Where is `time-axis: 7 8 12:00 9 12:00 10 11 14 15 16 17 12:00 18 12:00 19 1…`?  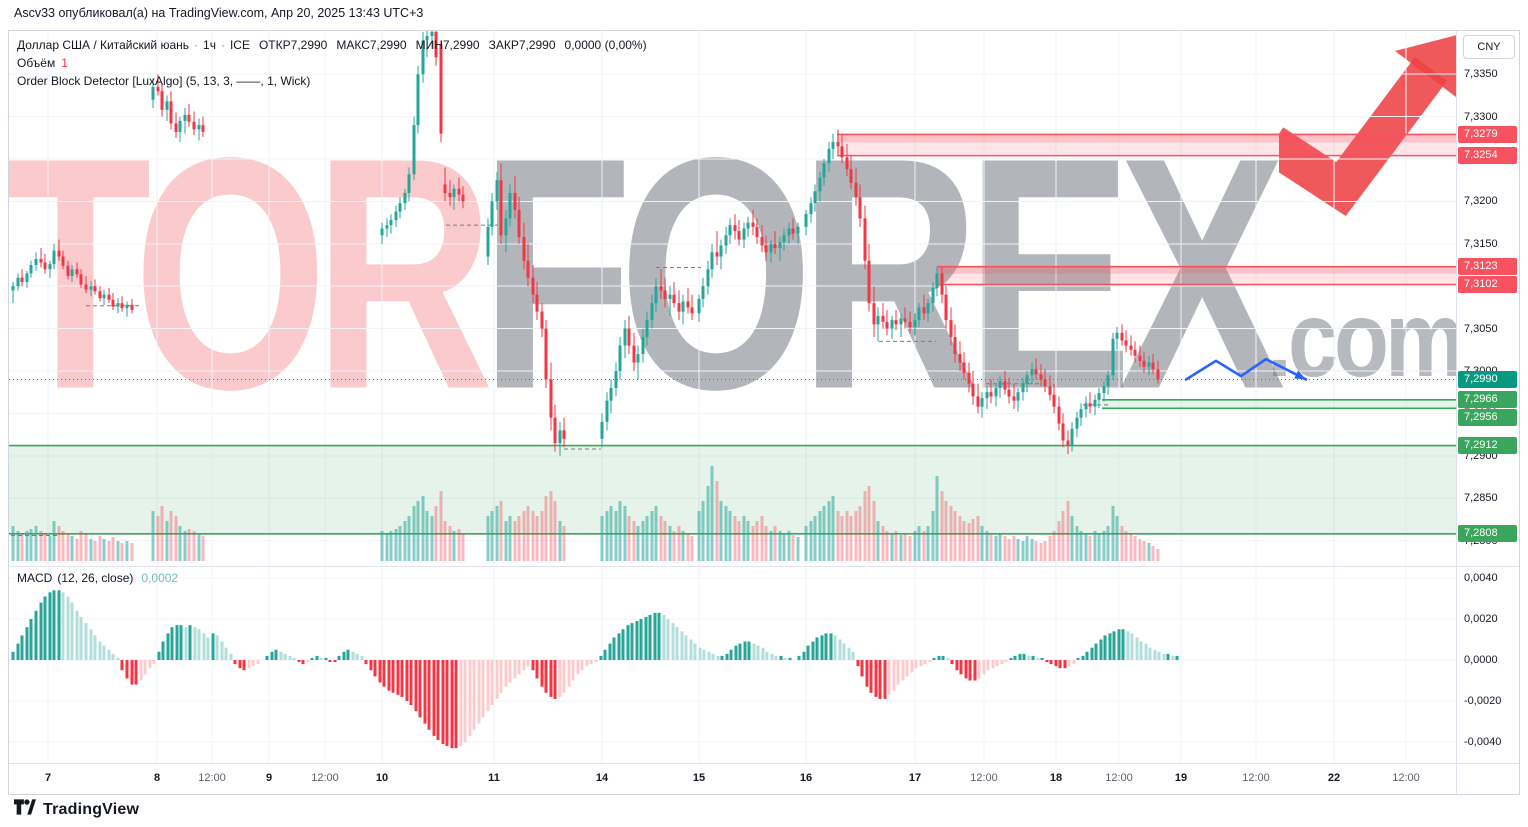 time-axis: 7 8 12:00 9 12:00 10 11 14 15 16 17 12:00 18 12:00 19 1… is located at coordinates (732, 778).